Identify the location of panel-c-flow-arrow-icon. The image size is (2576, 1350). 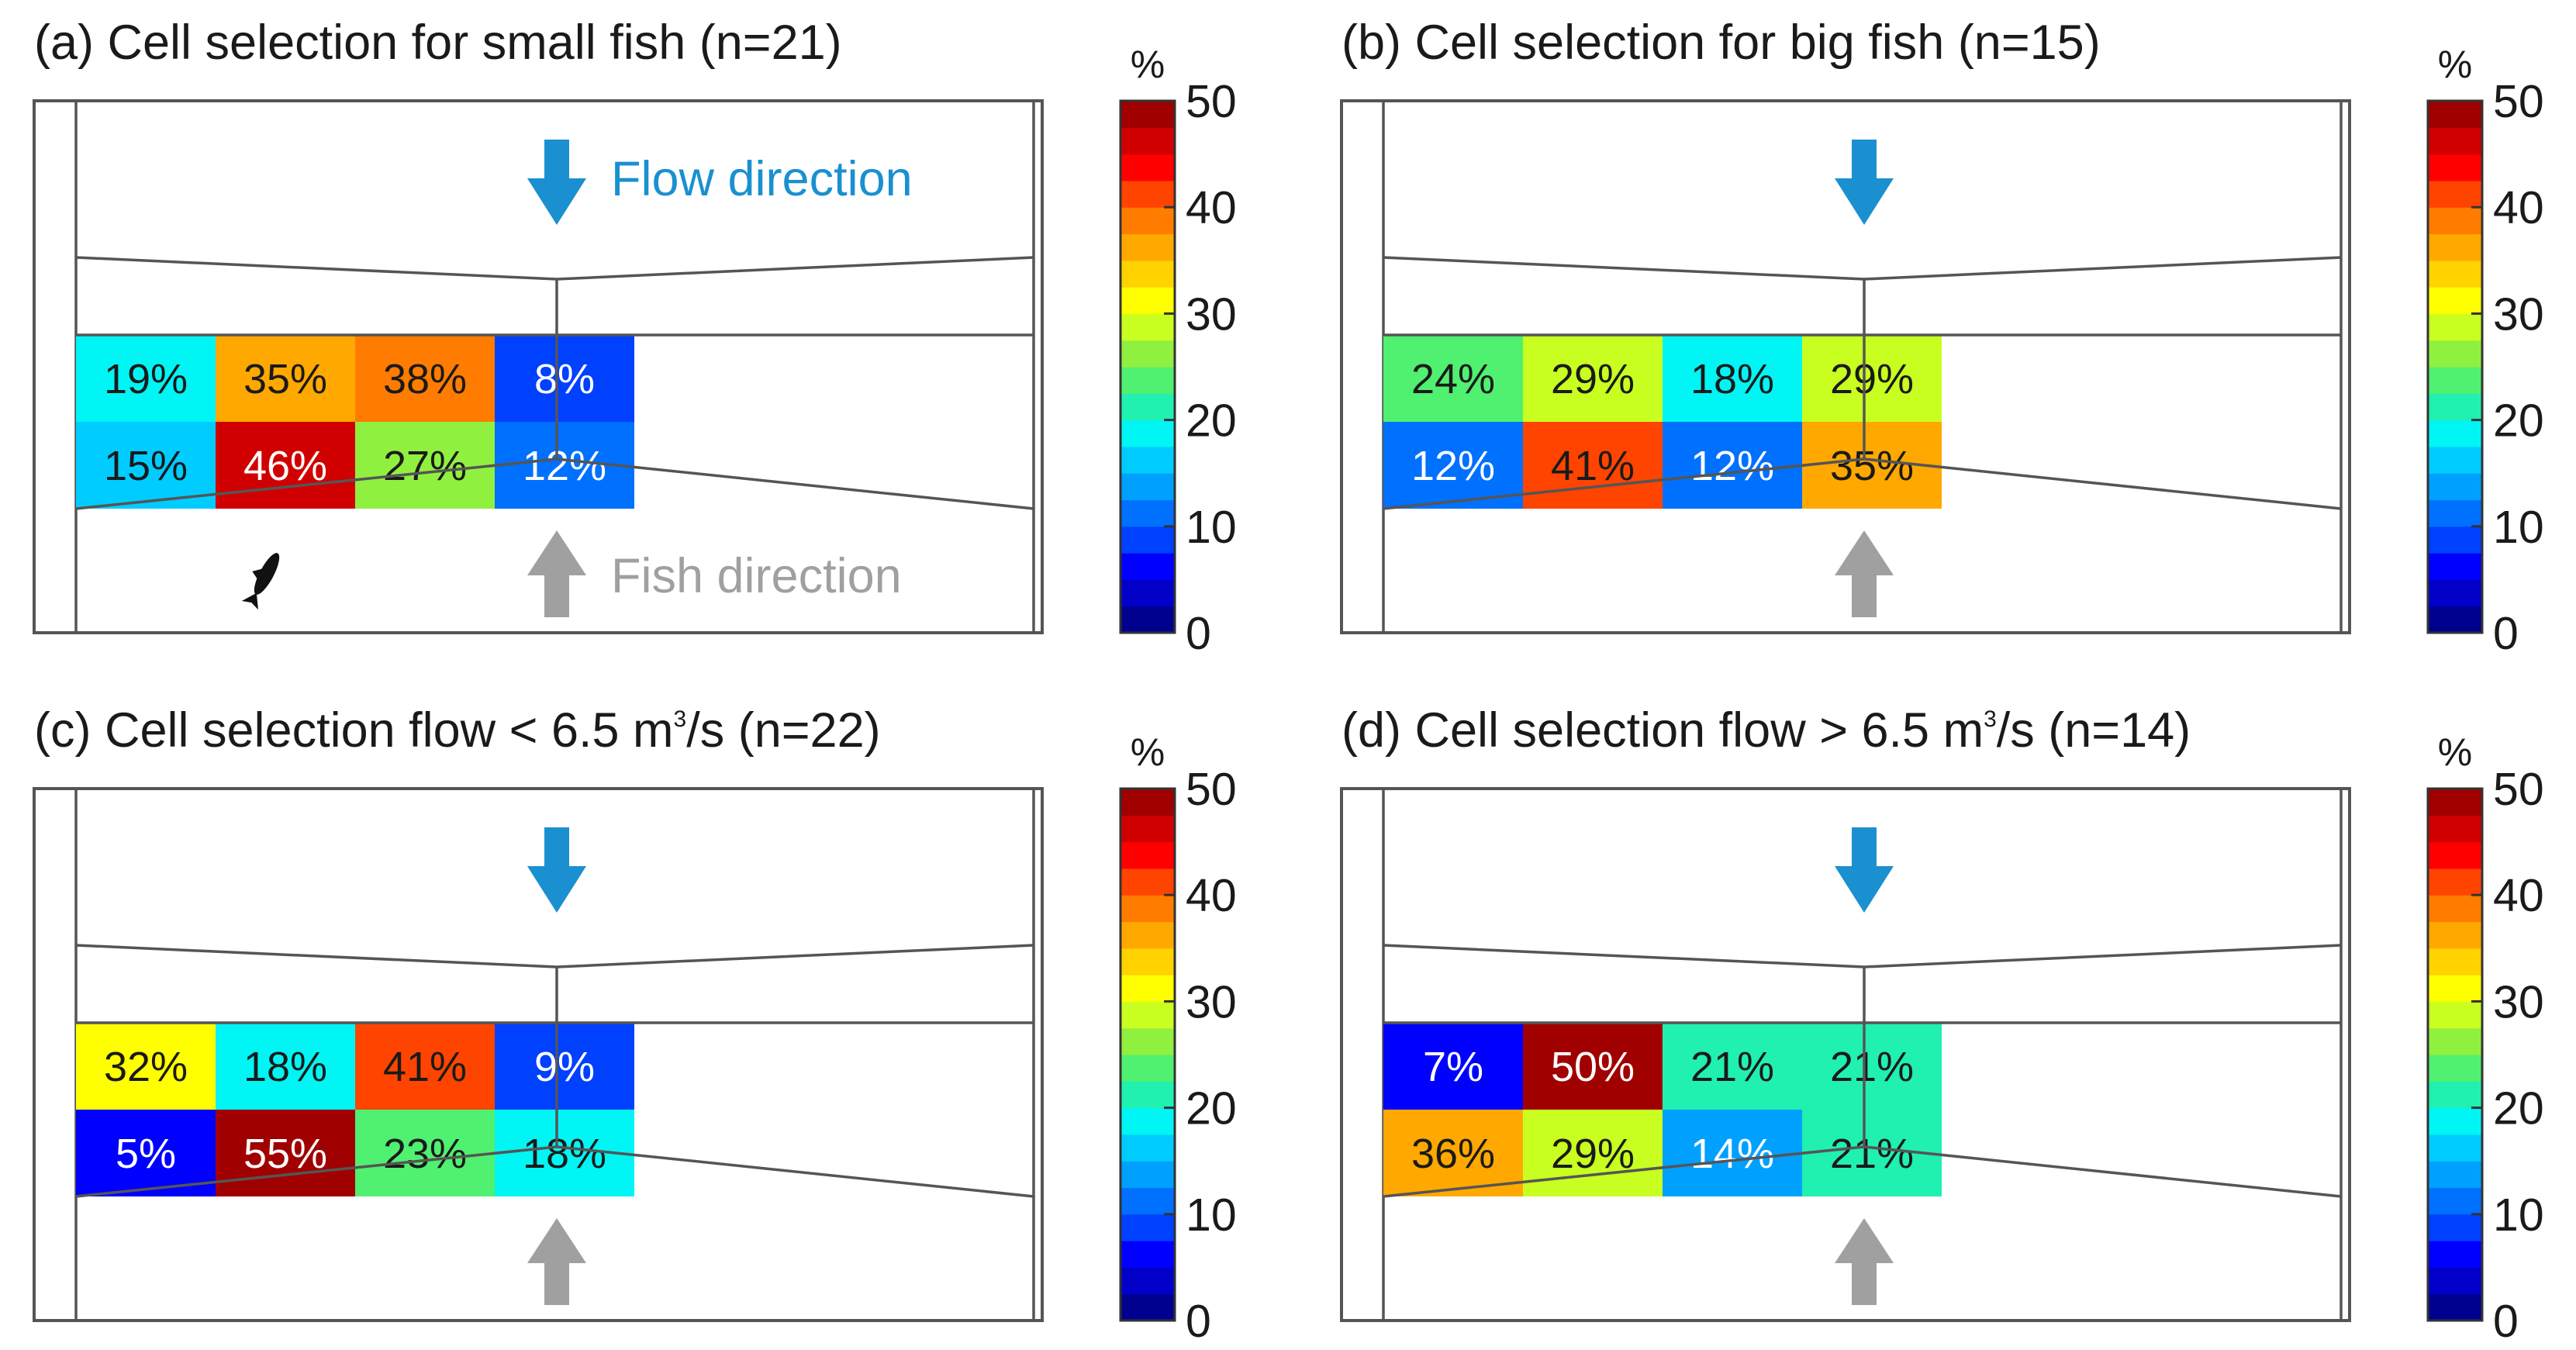
(556, 870).